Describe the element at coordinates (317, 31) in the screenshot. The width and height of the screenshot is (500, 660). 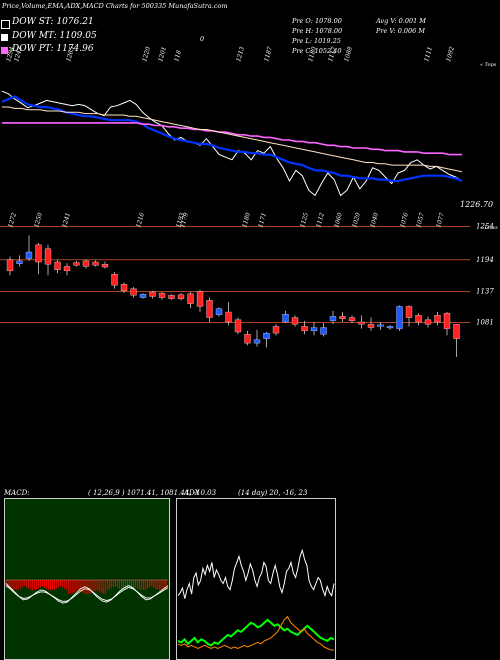
I see `pre-high: Pre H: 1078.00` at that location.